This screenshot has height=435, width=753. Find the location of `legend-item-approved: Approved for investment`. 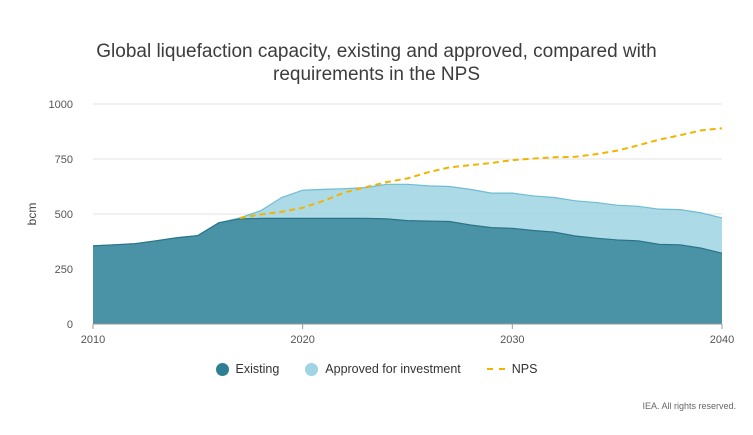

legend-item-approved: Approved for investment is located at coordinates (383, 369).